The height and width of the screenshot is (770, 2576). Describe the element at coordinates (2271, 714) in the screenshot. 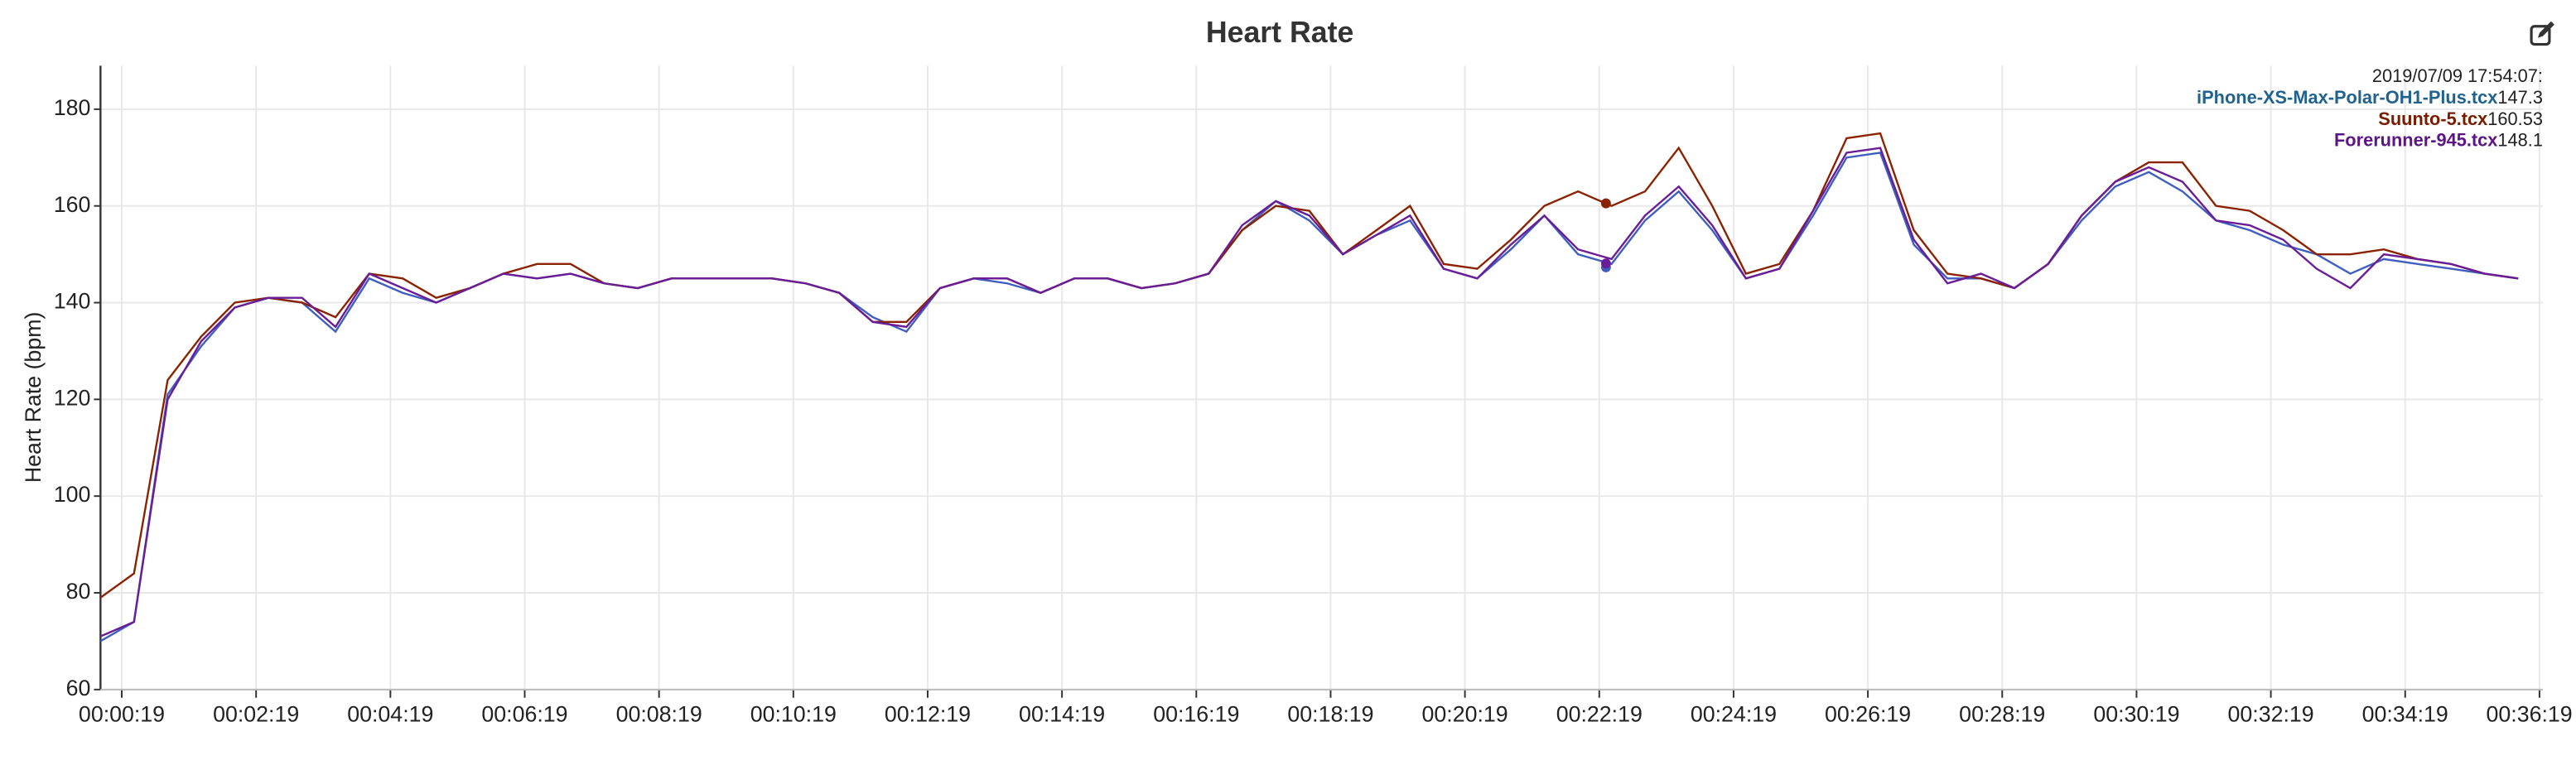

I see `x-tick-label: 00:32:19` at that location.